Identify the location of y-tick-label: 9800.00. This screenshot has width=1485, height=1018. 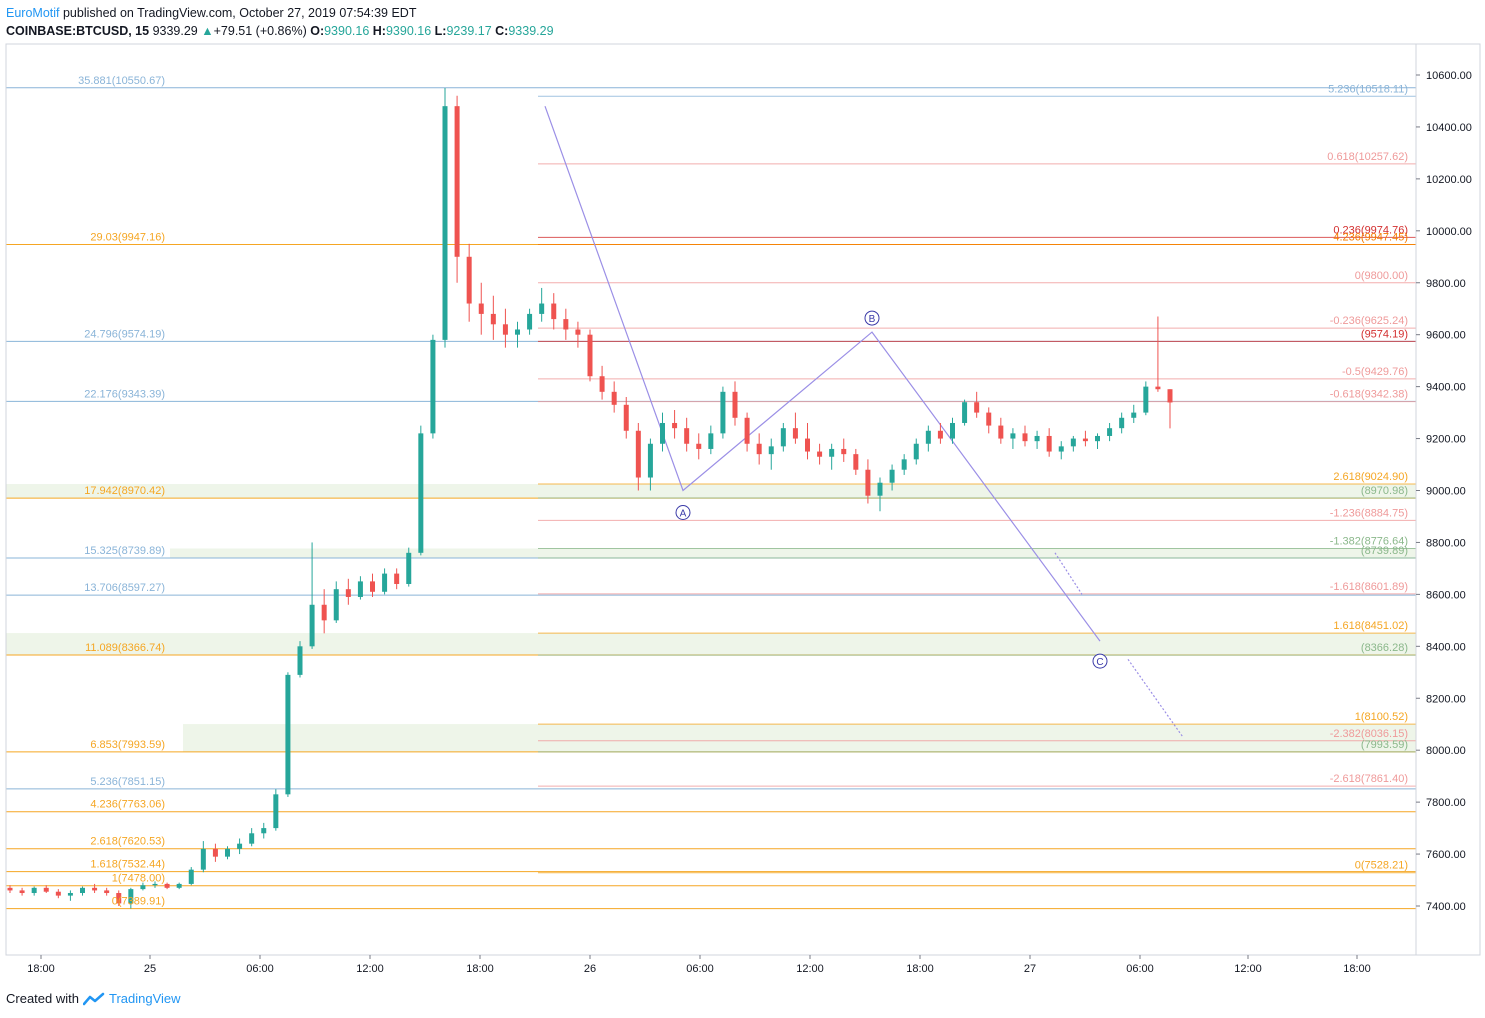
(1446, 284).